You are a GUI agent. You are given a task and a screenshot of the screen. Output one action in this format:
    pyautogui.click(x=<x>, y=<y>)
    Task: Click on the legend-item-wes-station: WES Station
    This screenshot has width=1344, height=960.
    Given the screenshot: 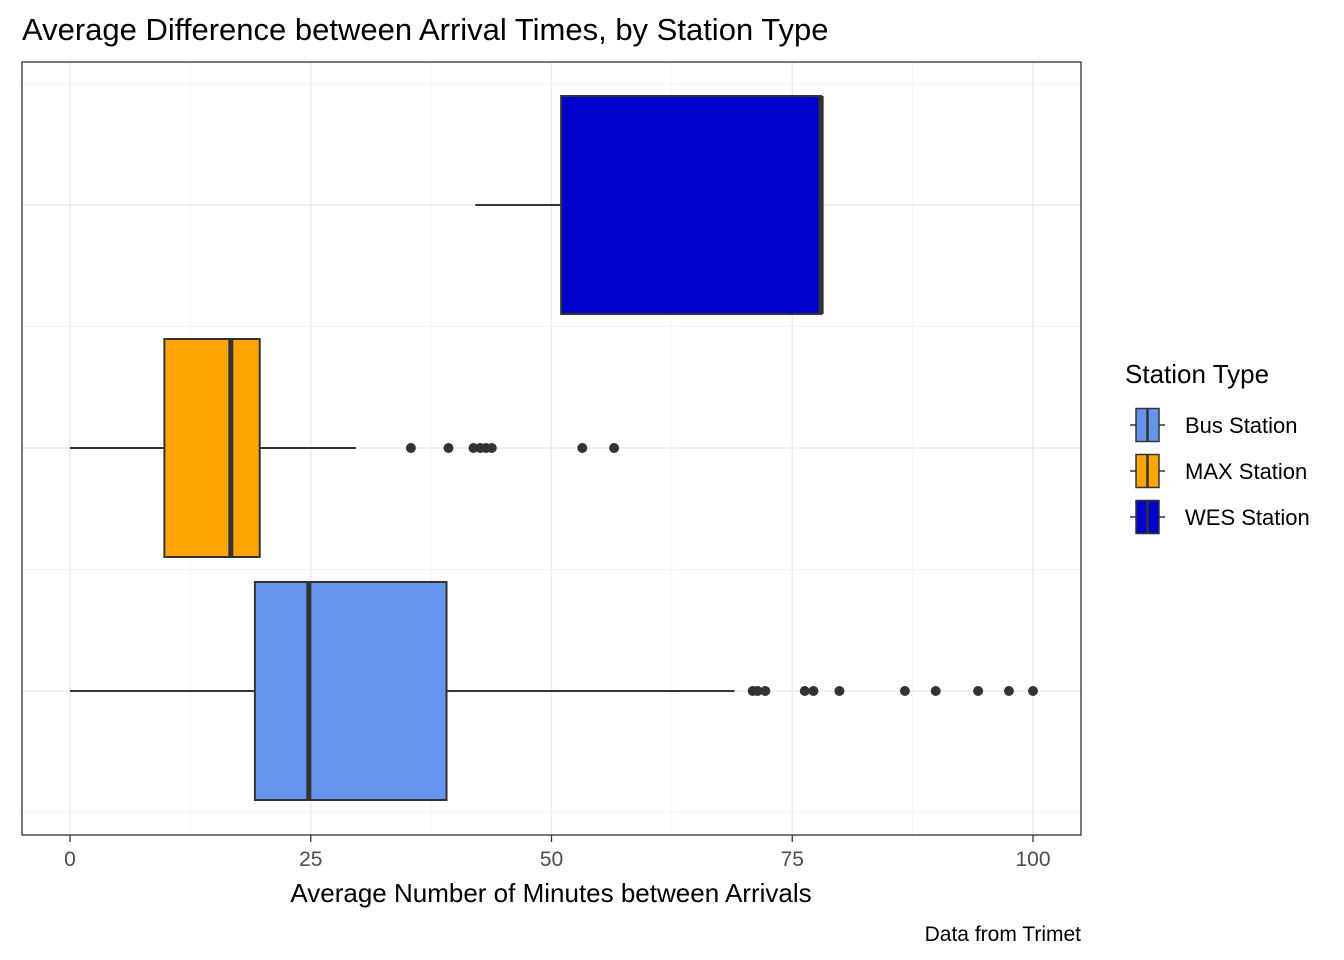 What is the action you would take?
    pyautogui.click(x=1220, y=517)
    